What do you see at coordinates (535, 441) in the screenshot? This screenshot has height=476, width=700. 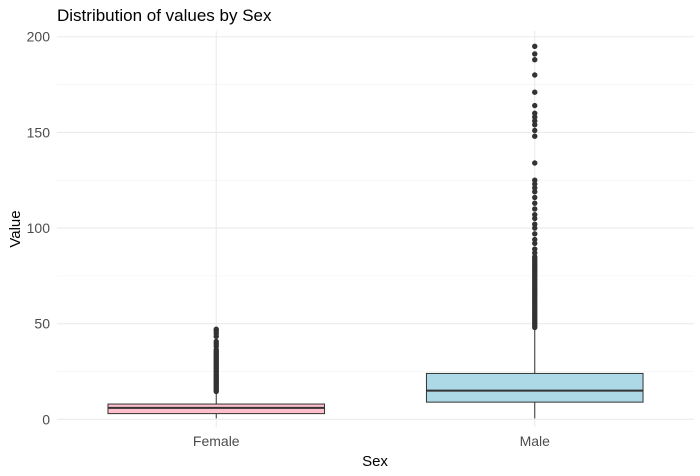 I see `x-tick-label: Male` at bounding box center [535, 441].